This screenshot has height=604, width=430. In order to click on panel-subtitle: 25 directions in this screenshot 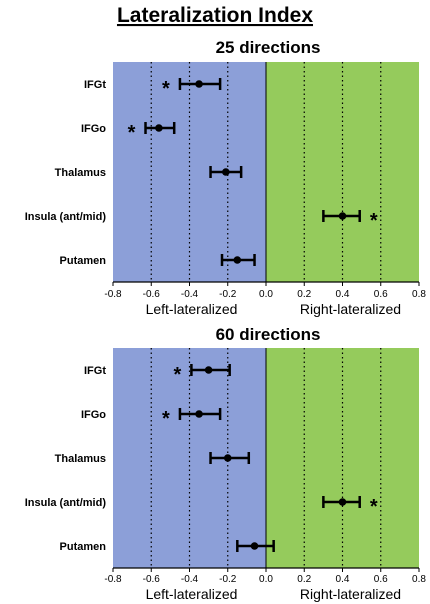, I will do `click(268, 47)`.